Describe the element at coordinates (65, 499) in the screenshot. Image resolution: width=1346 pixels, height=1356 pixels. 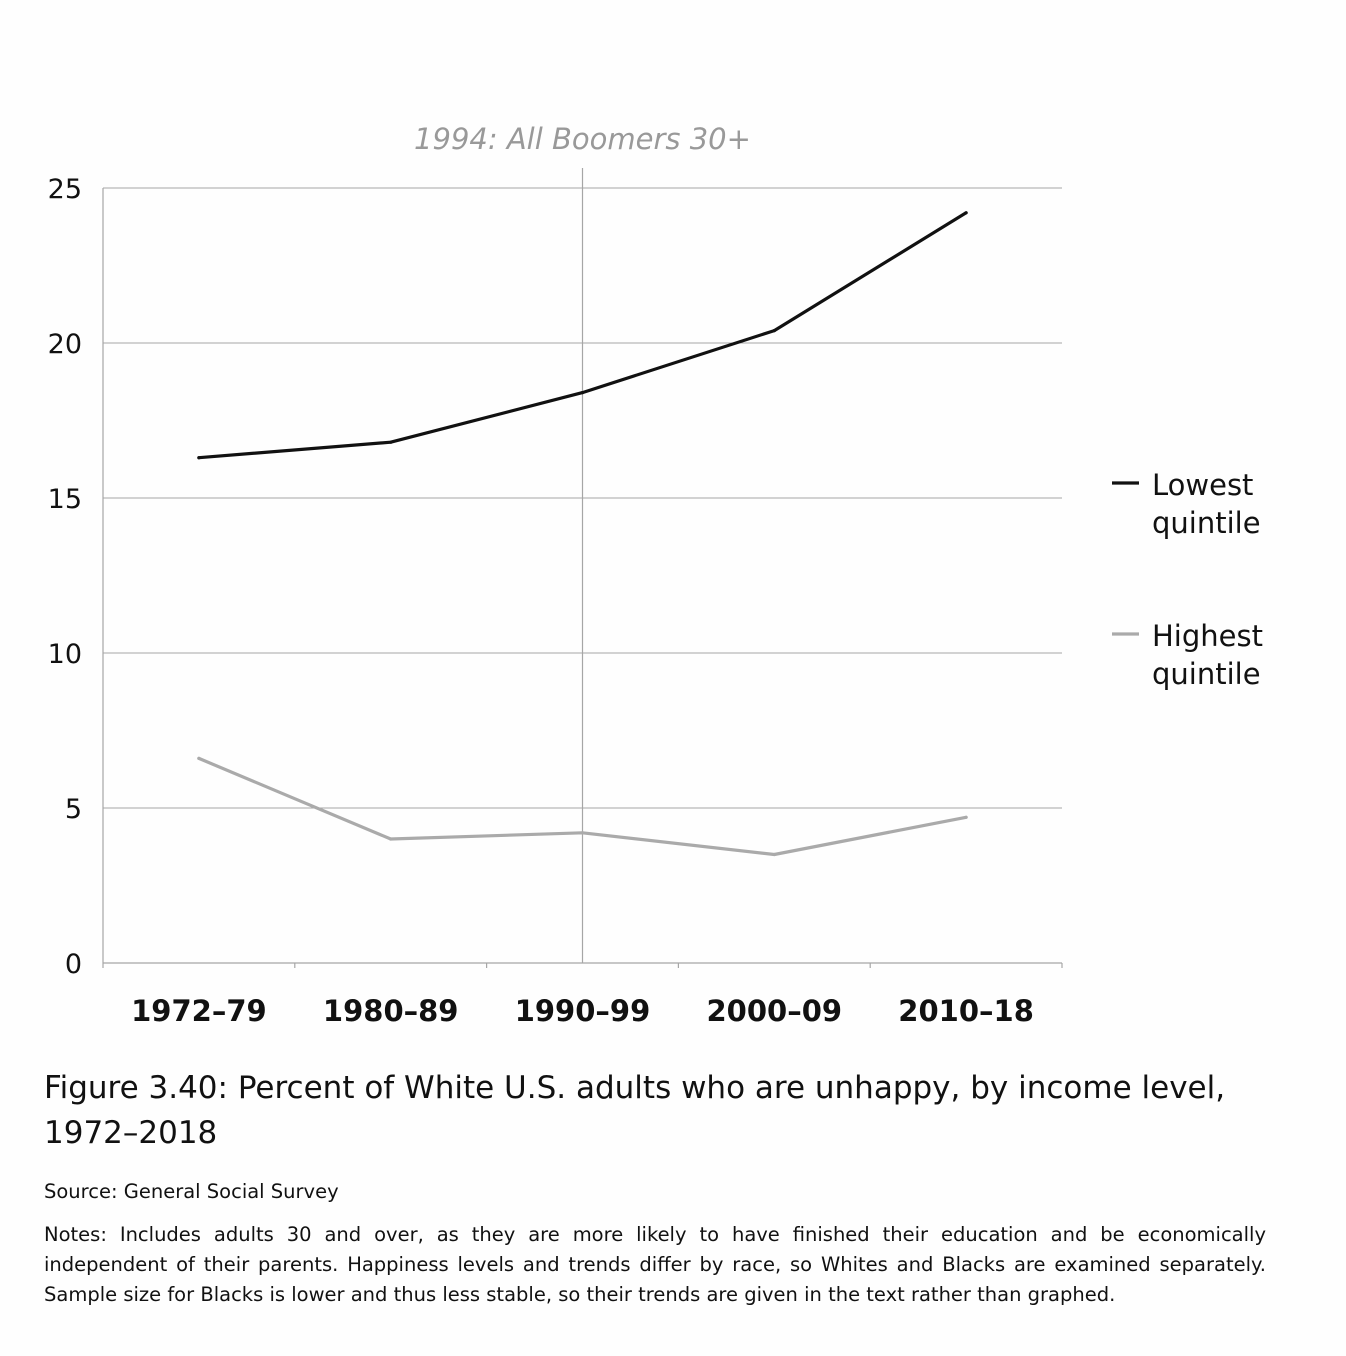
I see `y-tick-label-15: 15` at that location.